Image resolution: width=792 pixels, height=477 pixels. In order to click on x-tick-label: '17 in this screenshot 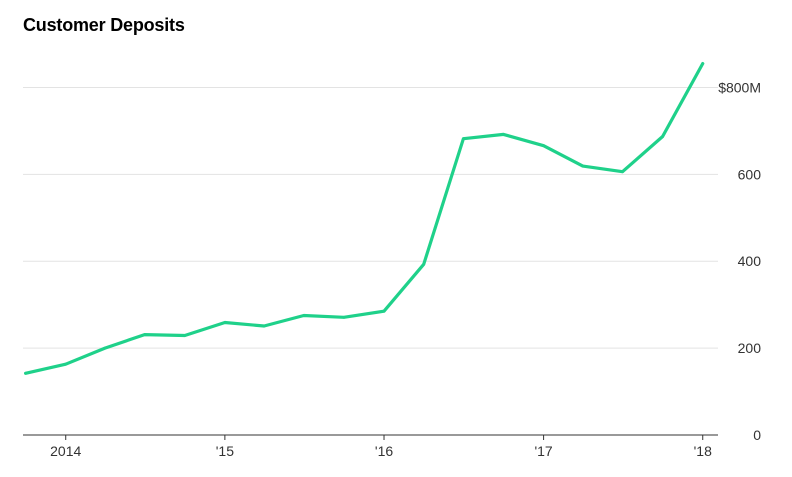, I will do `click(543, 451)`.